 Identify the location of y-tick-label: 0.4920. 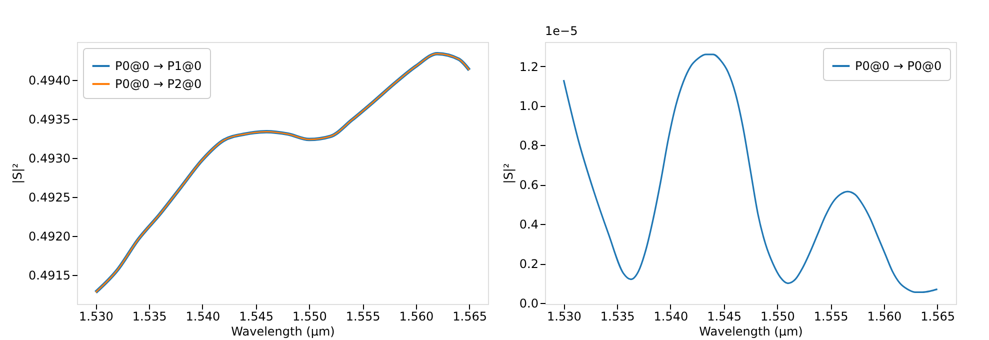
(49, 237).